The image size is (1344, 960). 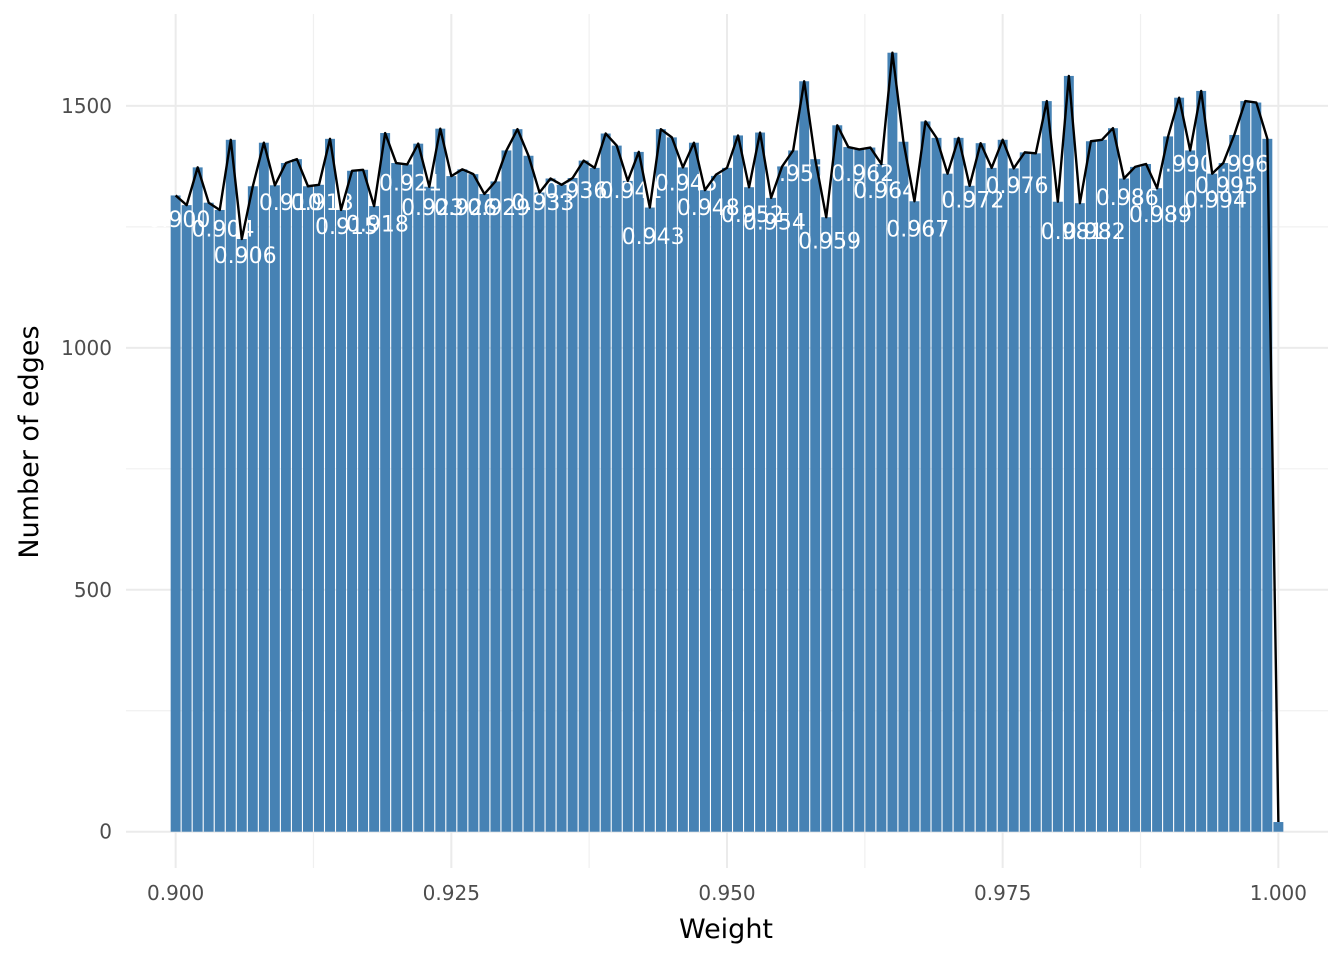 What do you see at coordinates (105, 832) in the screenshot?
I see `y-tick-label: 0` at bounding box center [105, 832].